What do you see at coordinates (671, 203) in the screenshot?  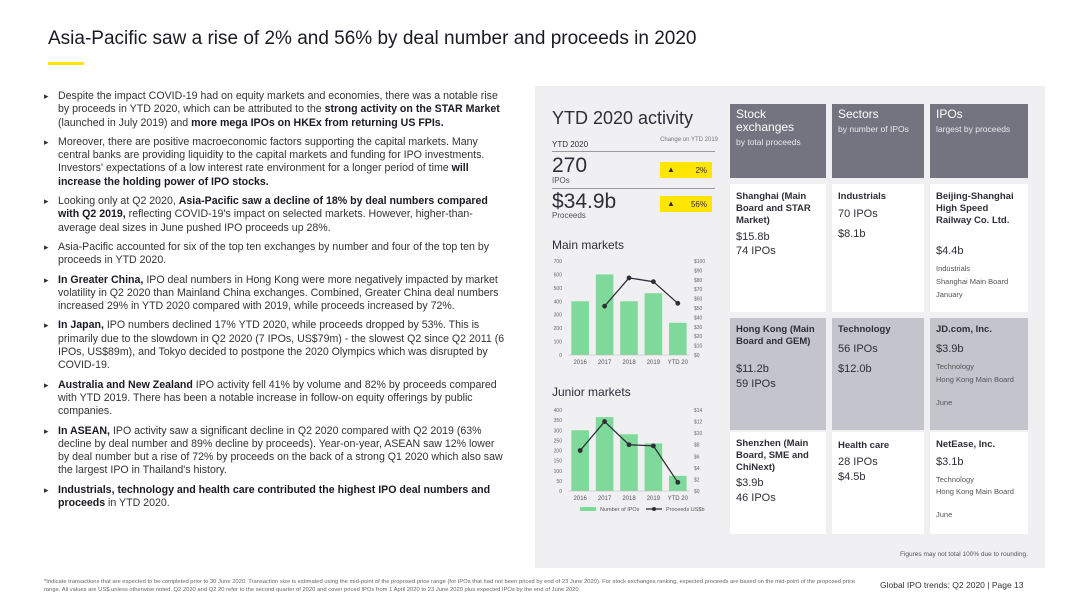 I see `up-triangle-icon: ▲` at bounding box center [671, 203].